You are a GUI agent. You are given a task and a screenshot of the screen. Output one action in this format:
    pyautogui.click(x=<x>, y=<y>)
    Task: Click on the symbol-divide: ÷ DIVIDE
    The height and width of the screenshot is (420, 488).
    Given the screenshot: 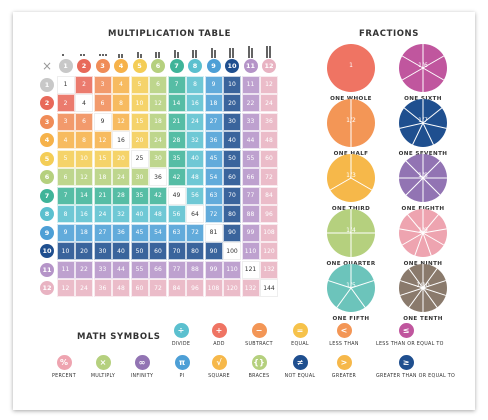 What is the action you would take?
    pyautogui.click(x=181, y=335)
    